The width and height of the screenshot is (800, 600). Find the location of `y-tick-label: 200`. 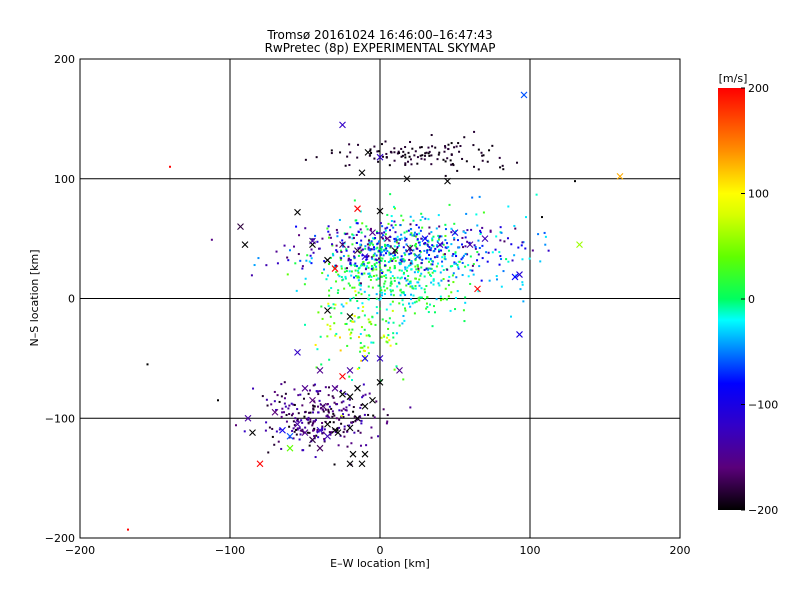

y-tick-label: 200 is located at coordinates (64, 59).